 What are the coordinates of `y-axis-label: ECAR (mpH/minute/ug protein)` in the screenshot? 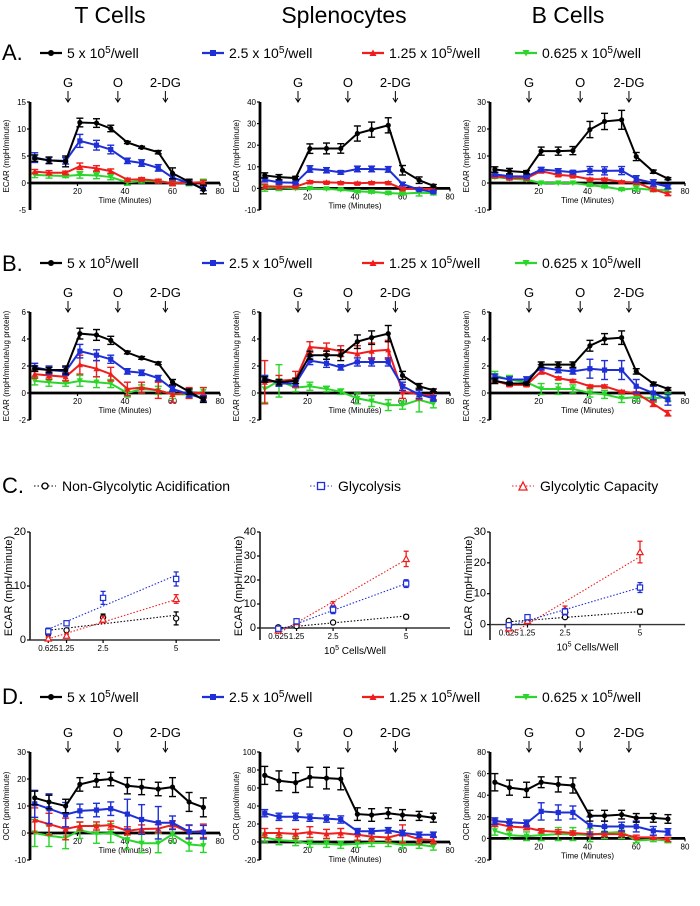 It's located at (6, 365).